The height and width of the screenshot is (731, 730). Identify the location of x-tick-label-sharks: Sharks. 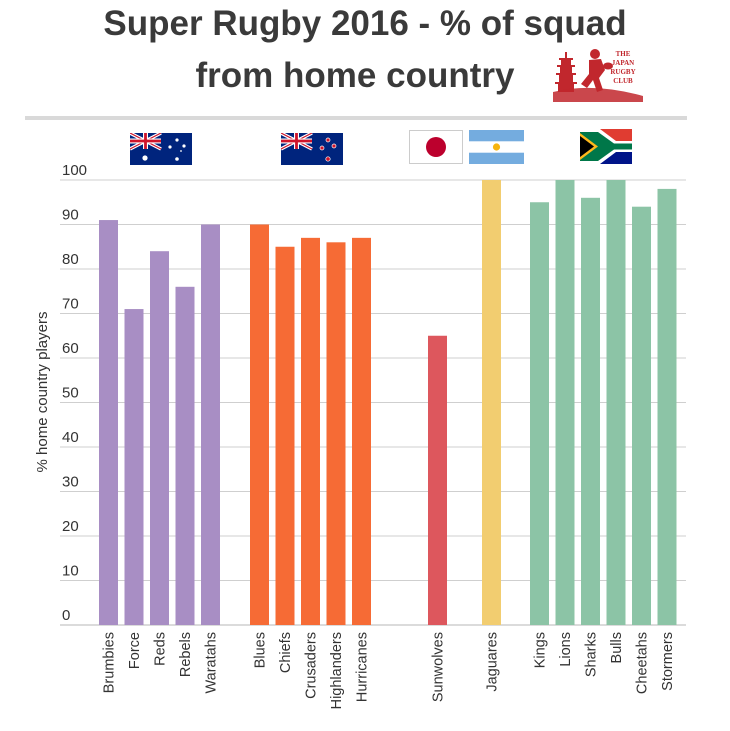
(592, 654).